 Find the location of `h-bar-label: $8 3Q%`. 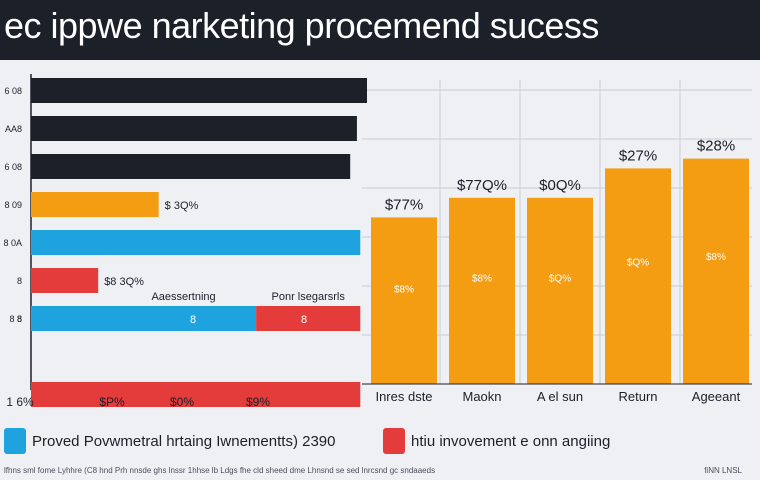

h-bar-label: $8 3Q% is located at coordinates (124, 282).